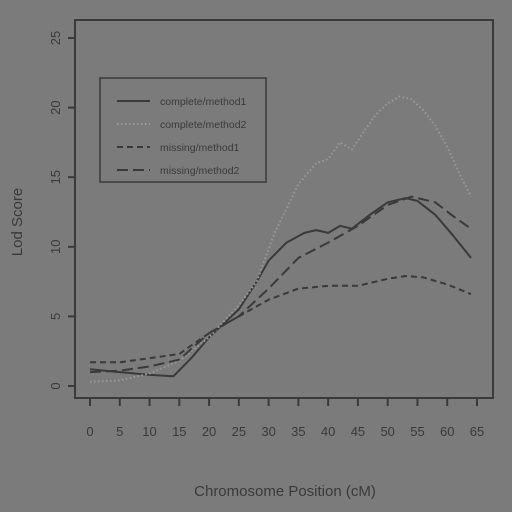 This screenshot has height=512, width=512. Describe the element at coordinates (387, 431) in the screenshot. I see `x-tick-label: 50` at that location.